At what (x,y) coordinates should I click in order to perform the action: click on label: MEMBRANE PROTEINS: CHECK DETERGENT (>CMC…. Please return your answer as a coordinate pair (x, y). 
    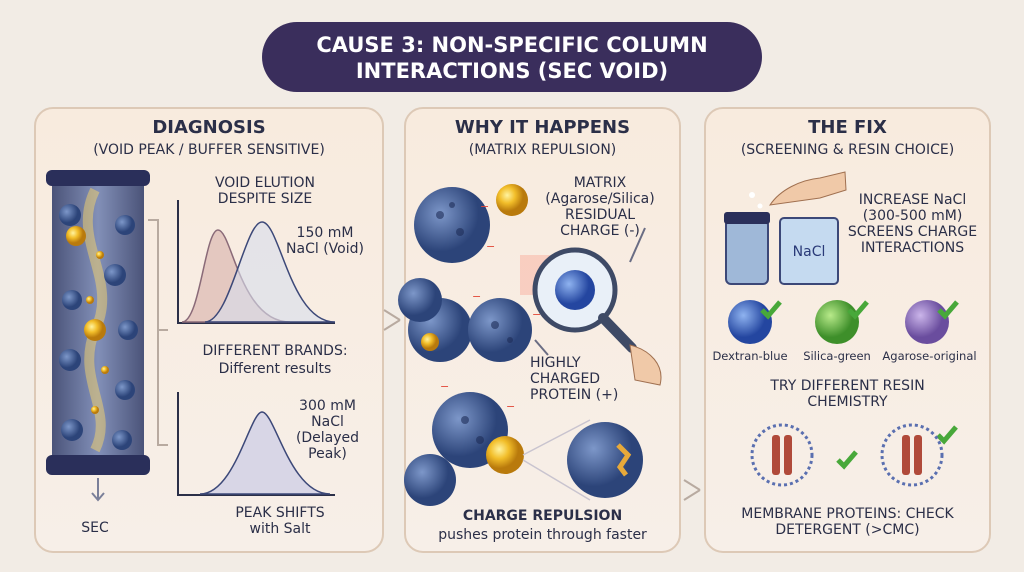
    Looking at the image, I should click on (847, 522).